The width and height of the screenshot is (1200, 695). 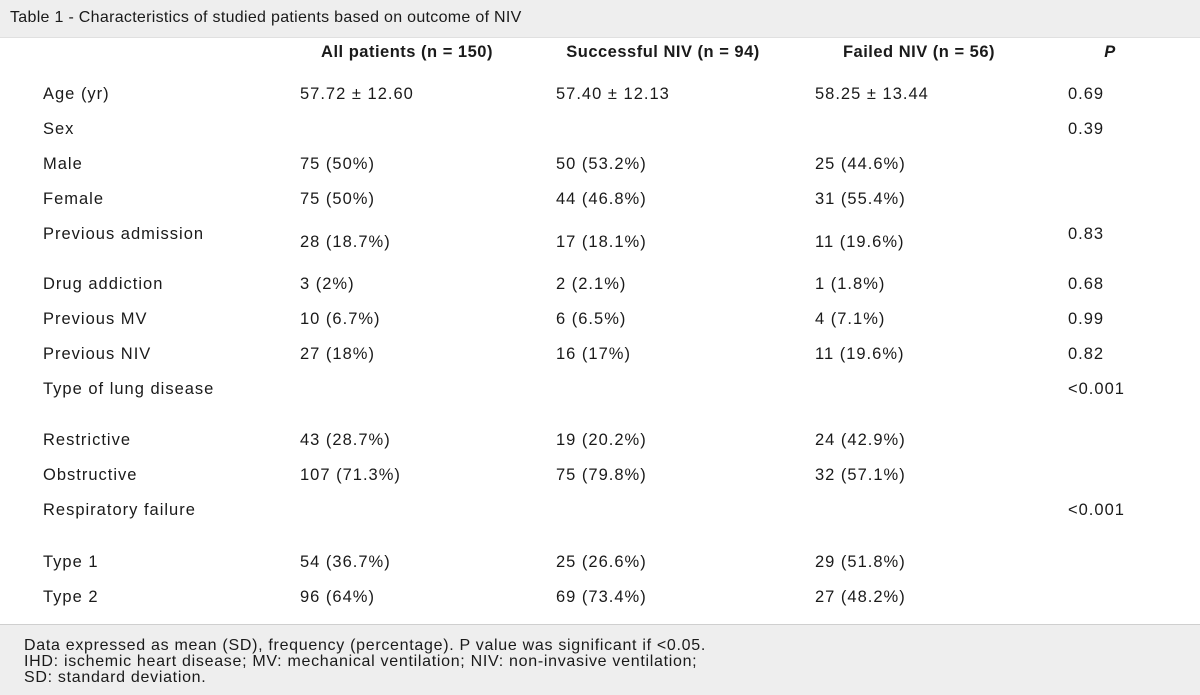 I want to click on row-label: Previous admission, so click(x=124, y=234).